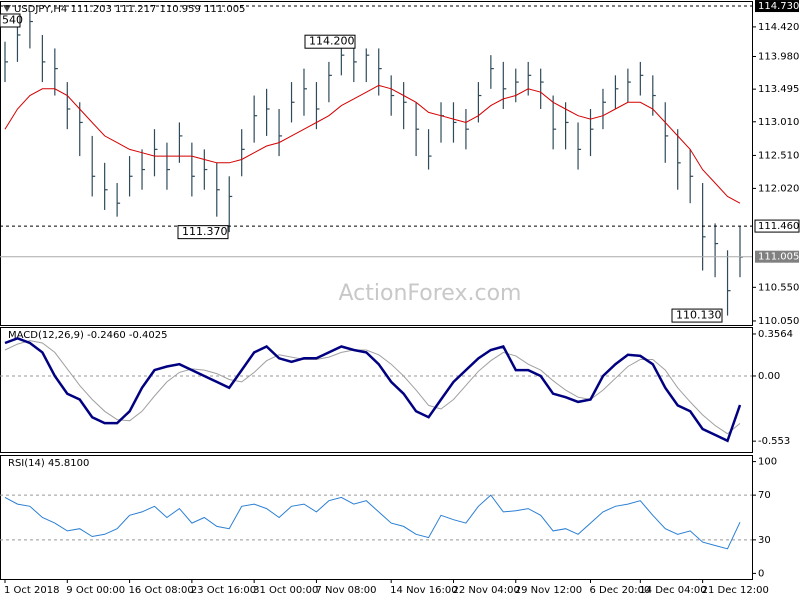 This screenshot has width=800, height=600. What do you see at coordinates (775, 334) in the screenshot?
I see `y-tick-label: 0.3564` at bounding box center [775, 334].